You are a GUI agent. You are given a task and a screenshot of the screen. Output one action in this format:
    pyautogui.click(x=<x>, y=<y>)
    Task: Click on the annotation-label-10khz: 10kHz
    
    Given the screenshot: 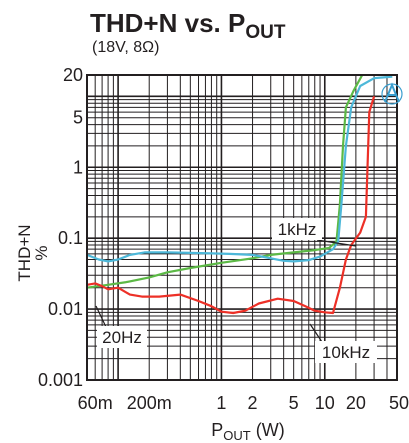 What is the action you would take?
    pyautogui.click(x=346, y=352)
    